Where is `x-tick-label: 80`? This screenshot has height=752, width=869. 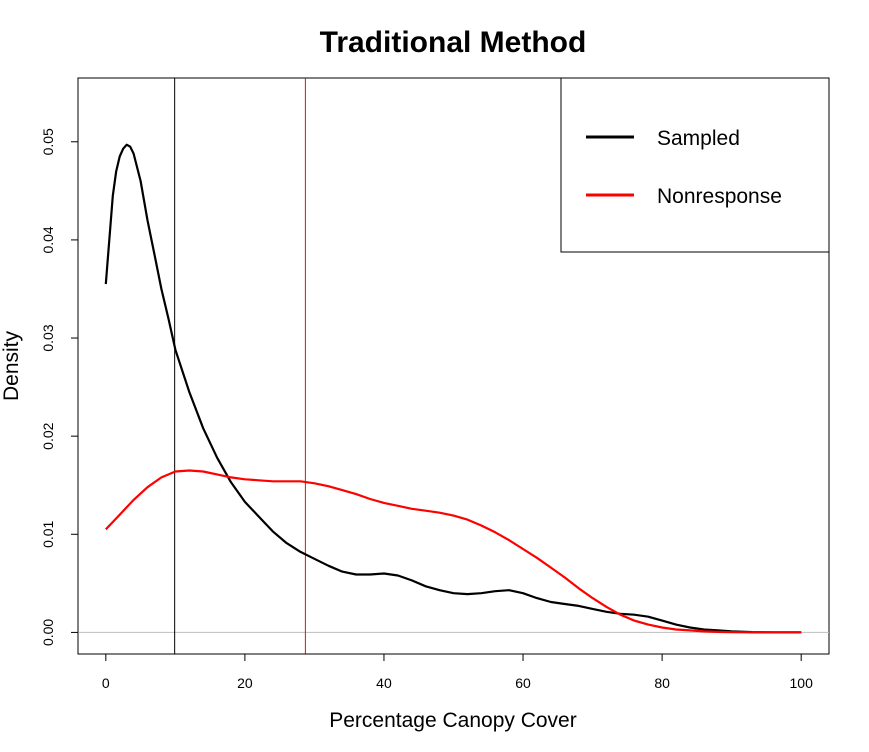 x-tick-label: 80 is located at coordinates (662, 683).